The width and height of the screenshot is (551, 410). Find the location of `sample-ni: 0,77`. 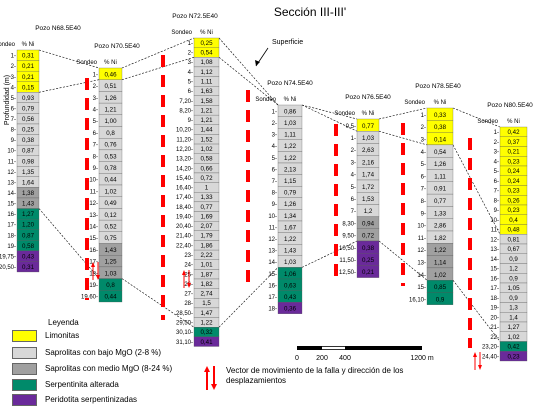

sample-ni: 0,77 is located at coordinates (206, 207).